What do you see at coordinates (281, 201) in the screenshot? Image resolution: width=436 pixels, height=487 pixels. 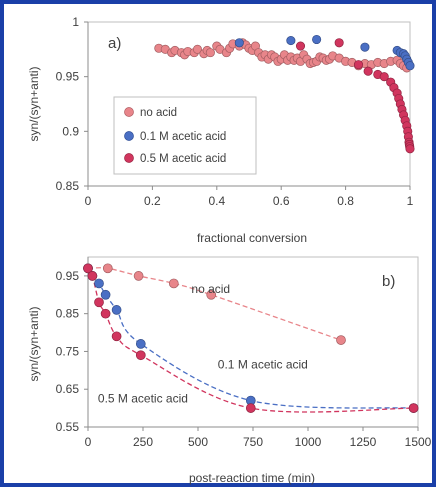 I see `panel-a-x-tick-label: 0.6` at bounding box center [281, 201].